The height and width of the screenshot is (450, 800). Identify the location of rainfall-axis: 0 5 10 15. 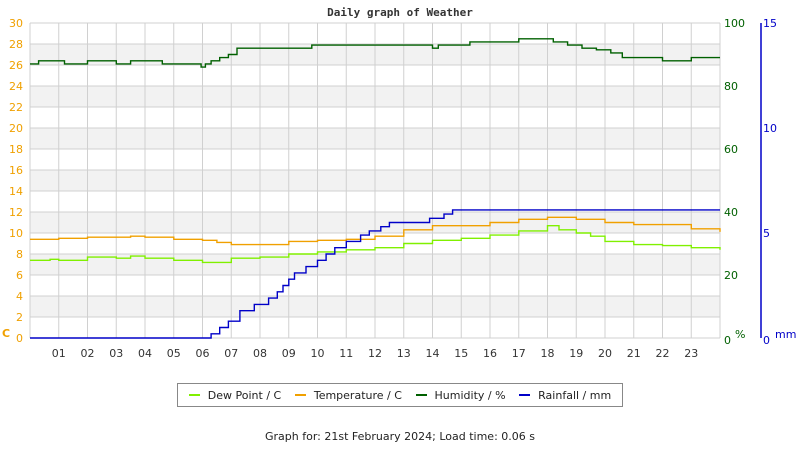
(768, 182).